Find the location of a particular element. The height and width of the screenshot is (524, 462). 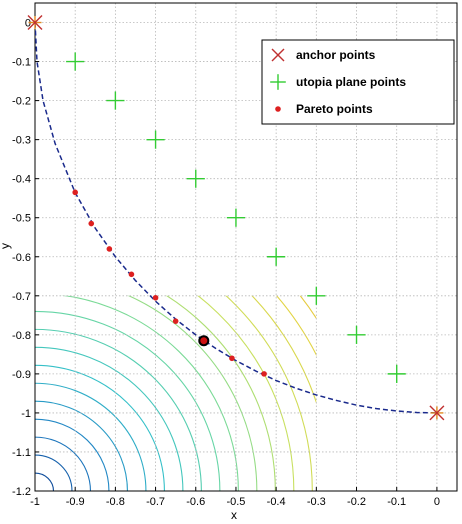

x-tick-label: -0.4 is located at coordinates (276, 502).